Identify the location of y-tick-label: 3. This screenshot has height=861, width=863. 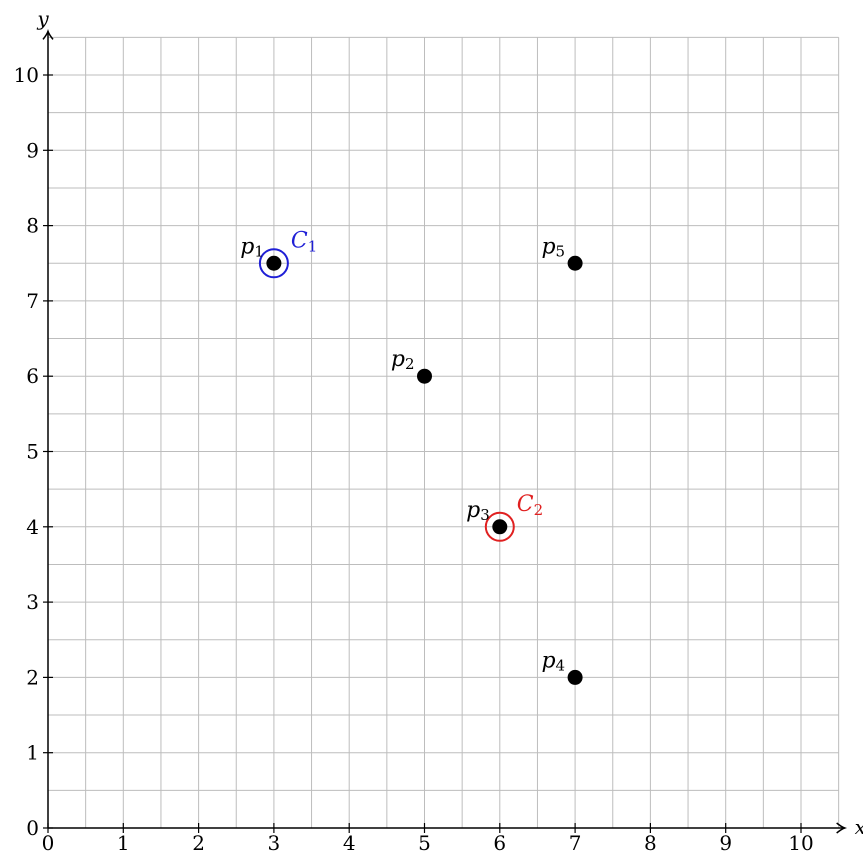
(32, 602).